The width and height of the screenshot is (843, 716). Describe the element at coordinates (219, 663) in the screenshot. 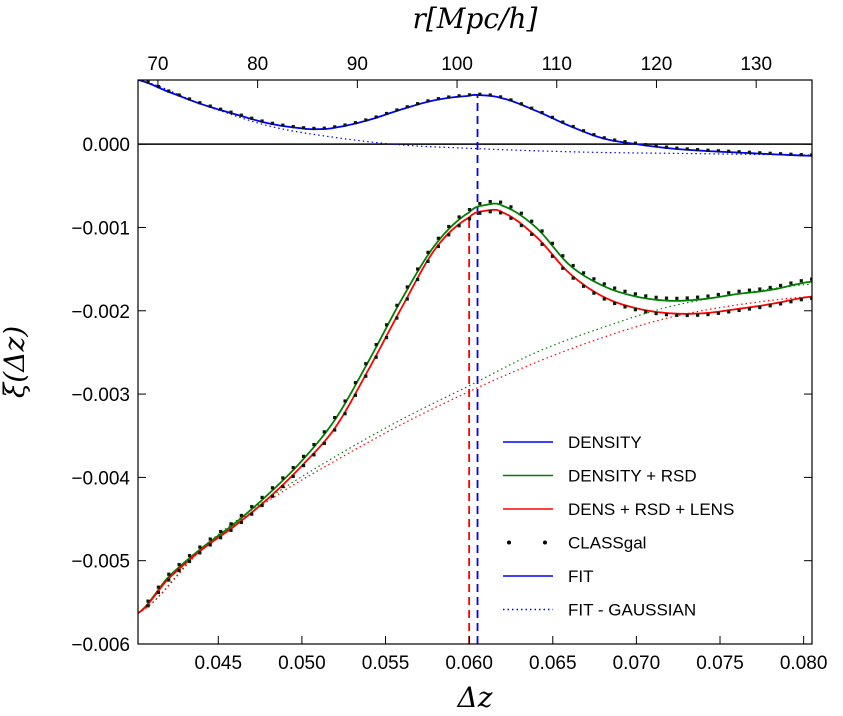

I see `x-tick-label: 0.045` at that location.